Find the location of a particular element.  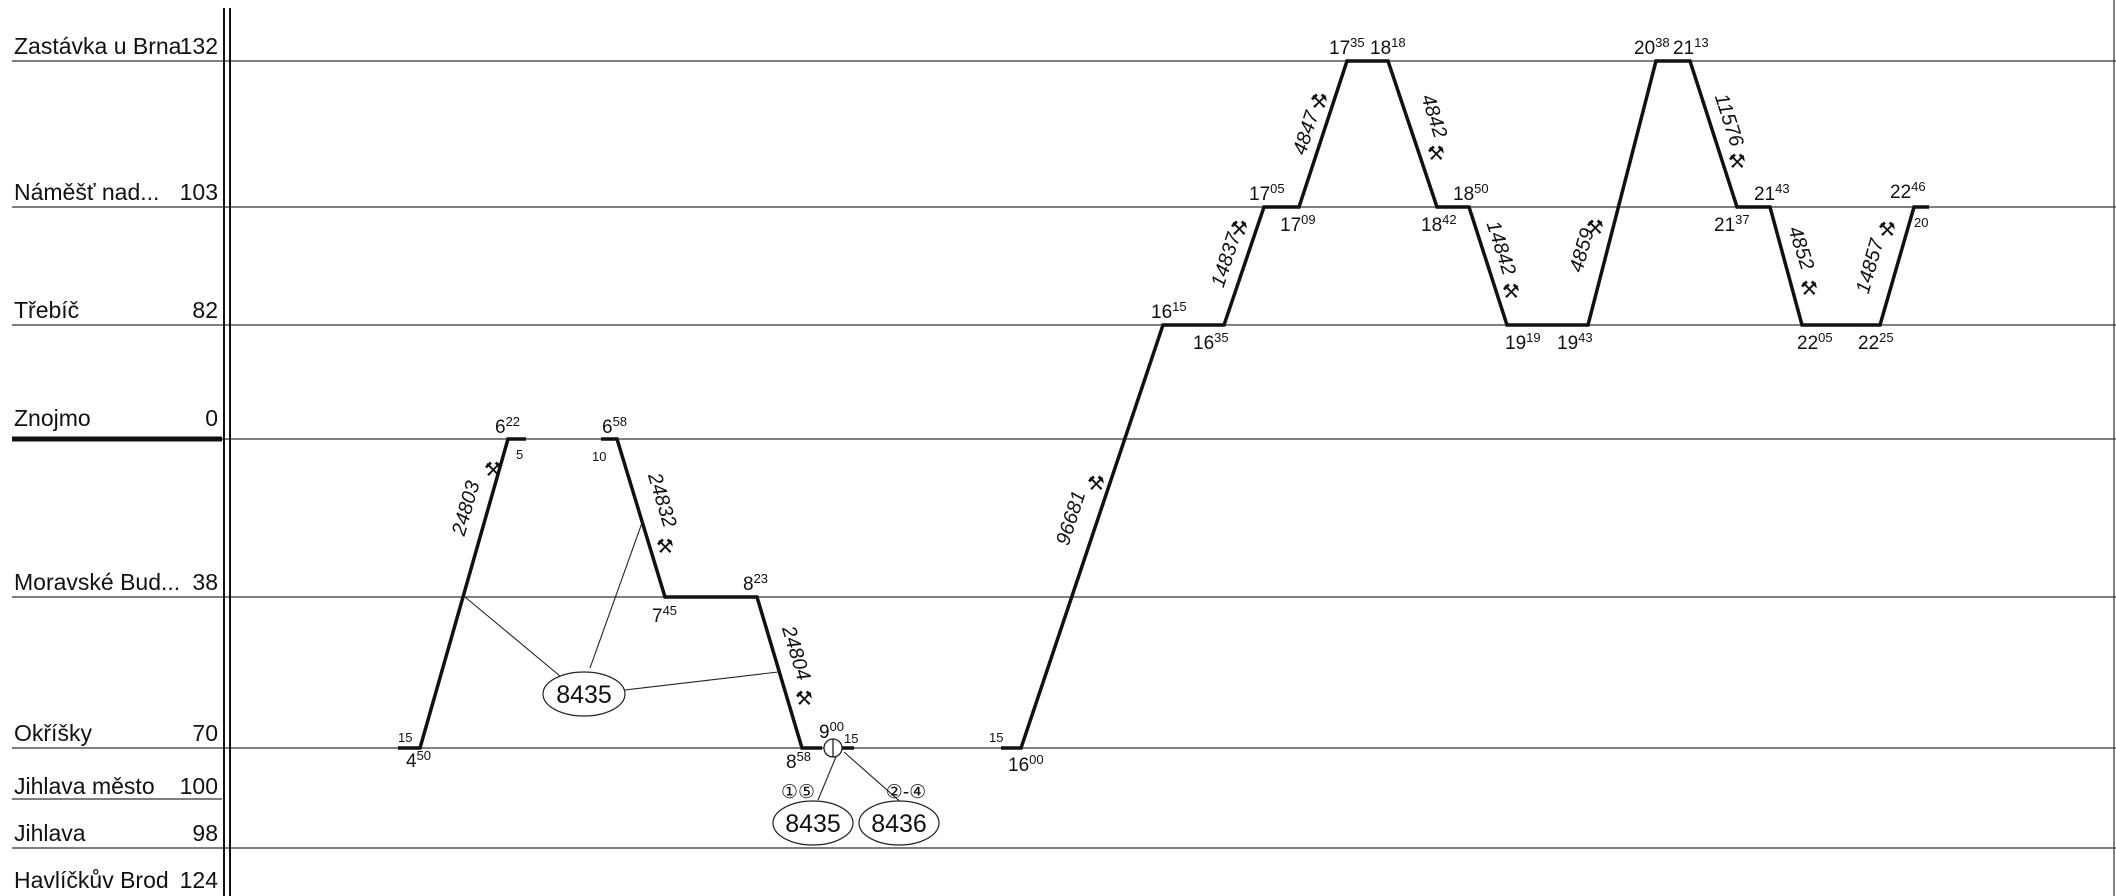

time-label: 1600 is located at coordinates (1026, 764).